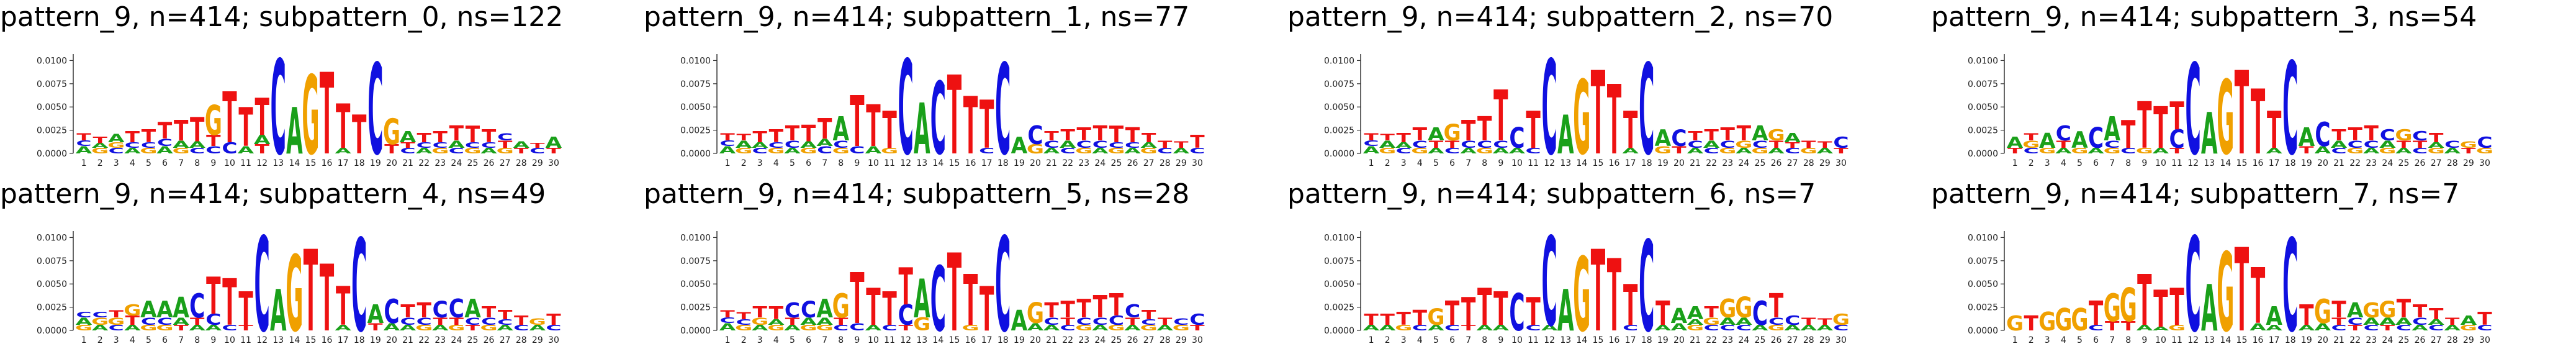  I want to click on x-tick-label: 10, so click(229, 163).